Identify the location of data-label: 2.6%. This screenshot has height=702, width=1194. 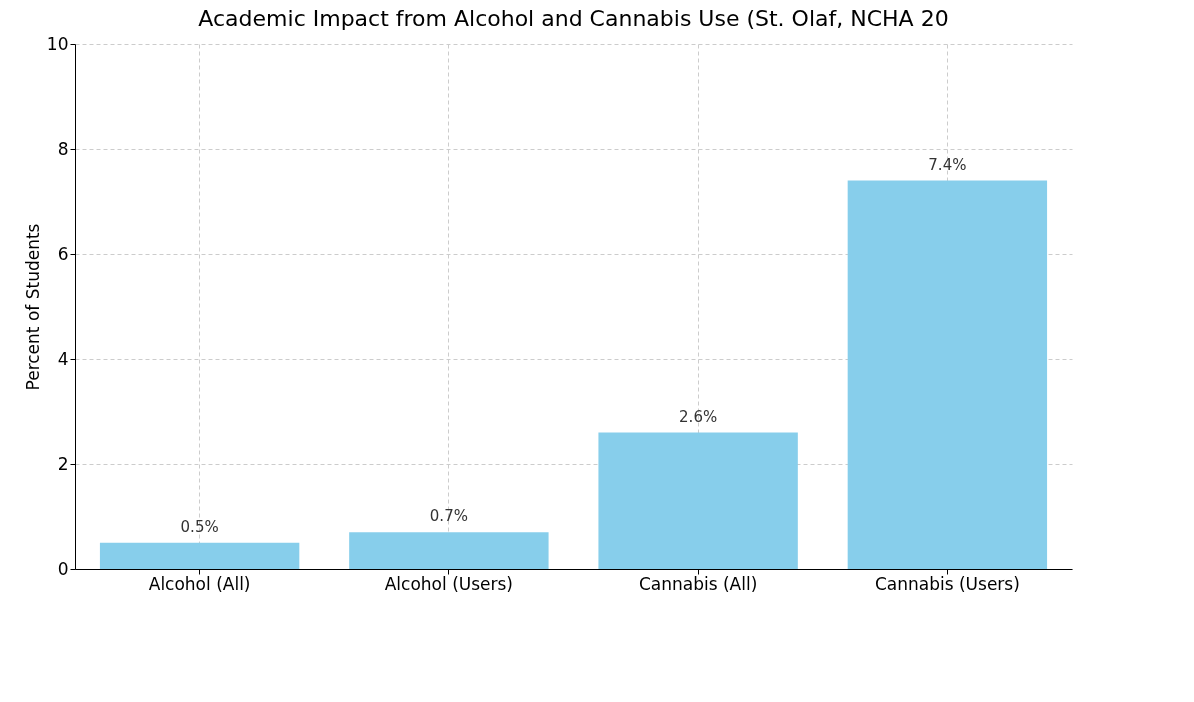
(698, 416).